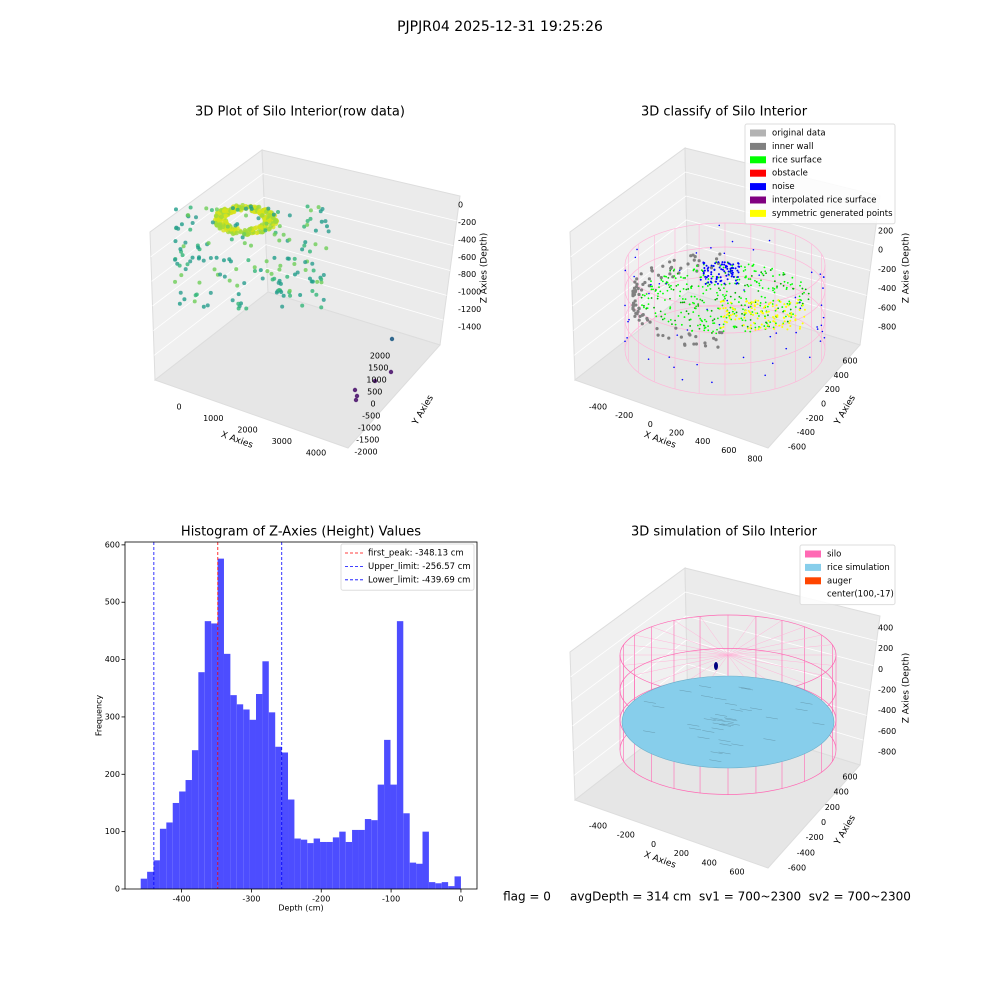 The image size is (1000, 1000). I want to click on x-tick-label: -400, so click(598, 407).